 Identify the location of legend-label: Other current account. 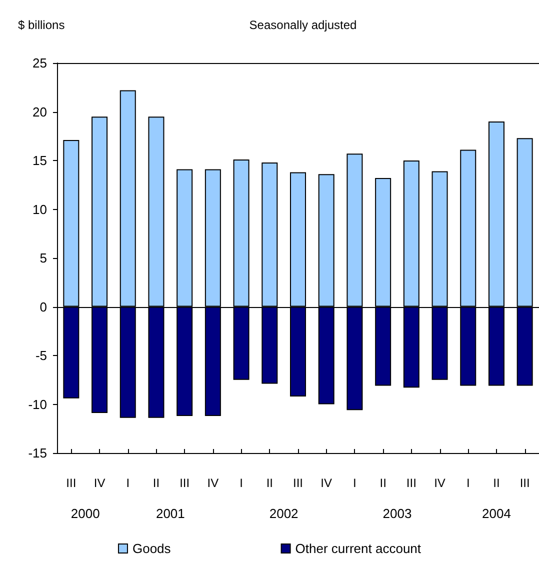
(358, 548).